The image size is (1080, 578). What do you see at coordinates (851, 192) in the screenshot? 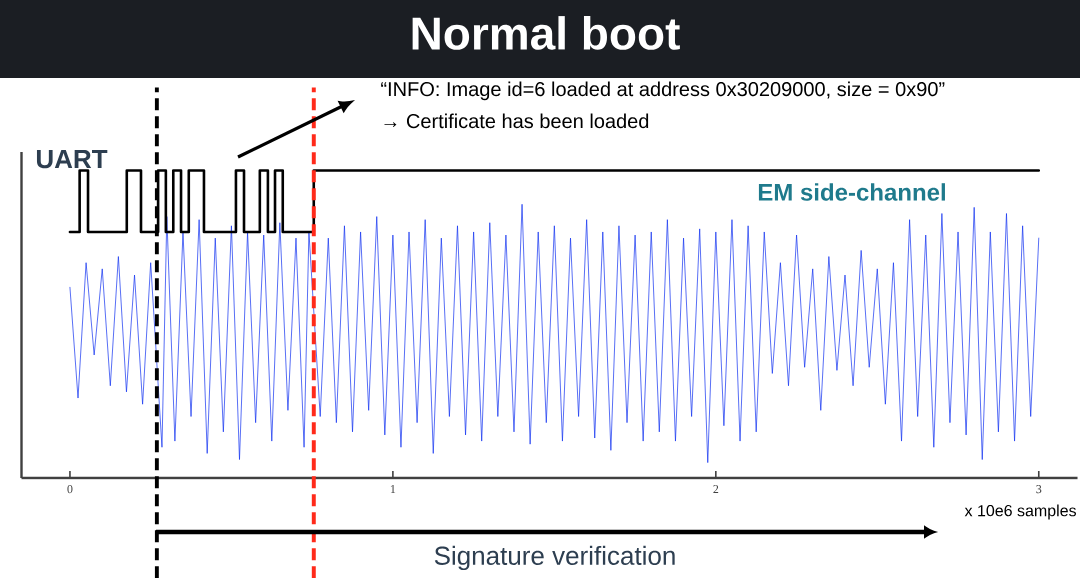
I see `series-label: EM side-channel` at bounding box center [851, 192].